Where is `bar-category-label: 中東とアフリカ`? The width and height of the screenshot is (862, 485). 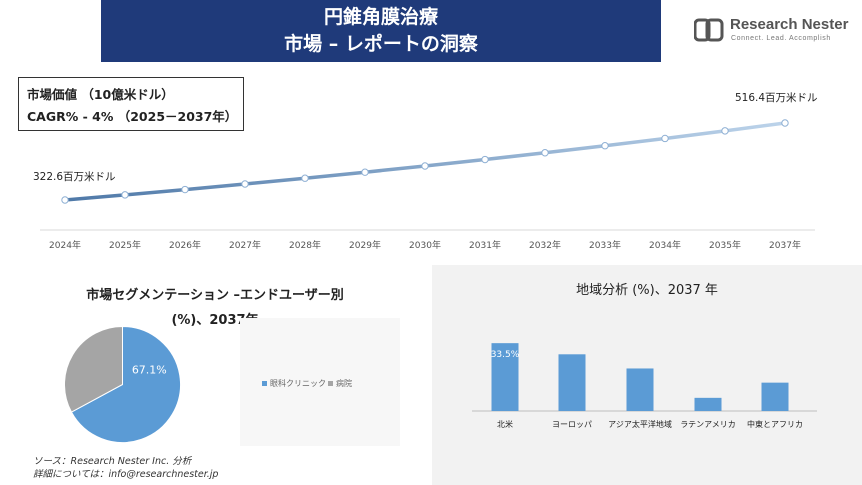
bar-category-label: 中東とアフリカ is located at coordinates (775, 424).